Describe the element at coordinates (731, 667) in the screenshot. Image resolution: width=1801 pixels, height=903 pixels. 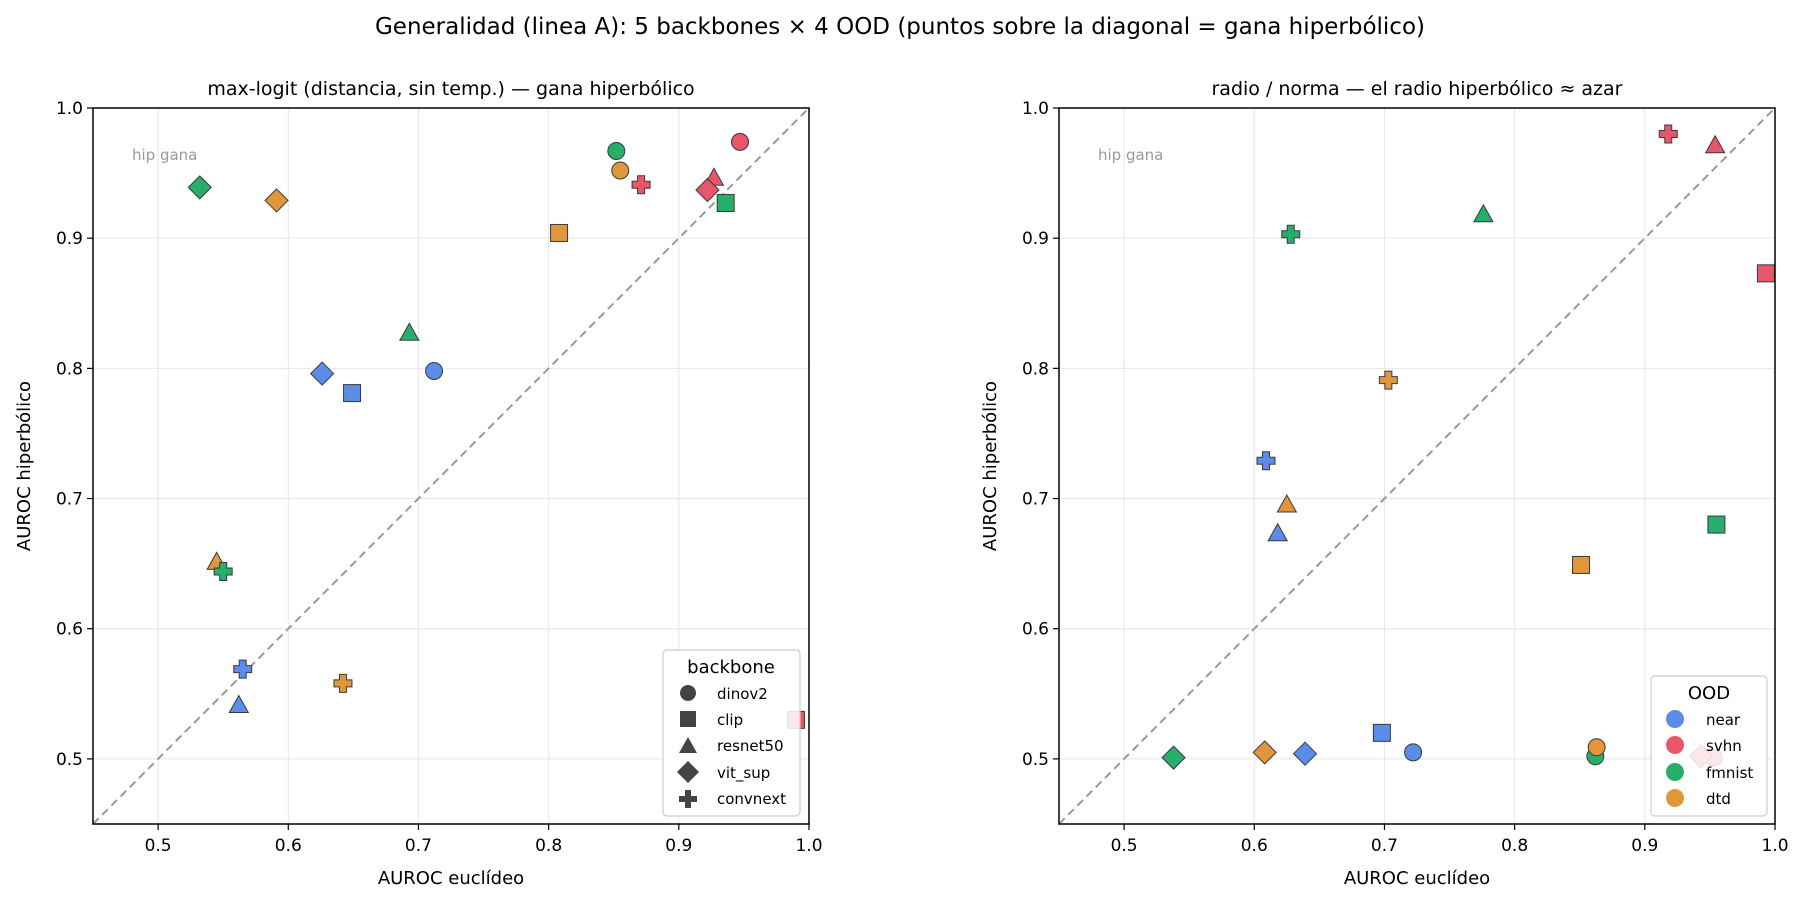
I see `legend-title-backbone: backbone` at that location.